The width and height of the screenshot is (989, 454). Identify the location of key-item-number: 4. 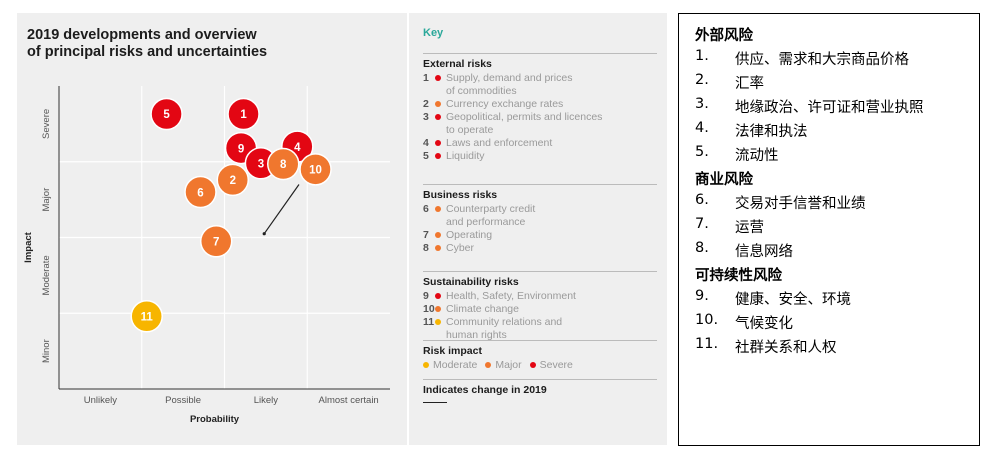
(426, 143).